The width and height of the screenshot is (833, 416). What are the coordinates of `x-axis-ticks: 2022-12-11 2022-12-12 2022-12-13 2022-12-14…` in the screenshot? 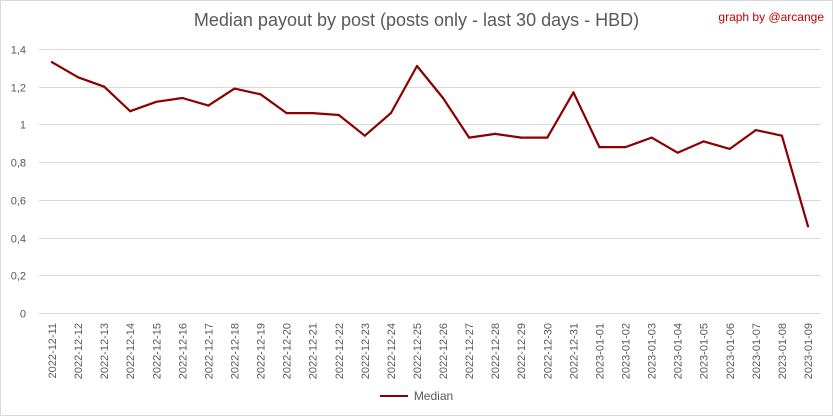 It's located at (431, 351).